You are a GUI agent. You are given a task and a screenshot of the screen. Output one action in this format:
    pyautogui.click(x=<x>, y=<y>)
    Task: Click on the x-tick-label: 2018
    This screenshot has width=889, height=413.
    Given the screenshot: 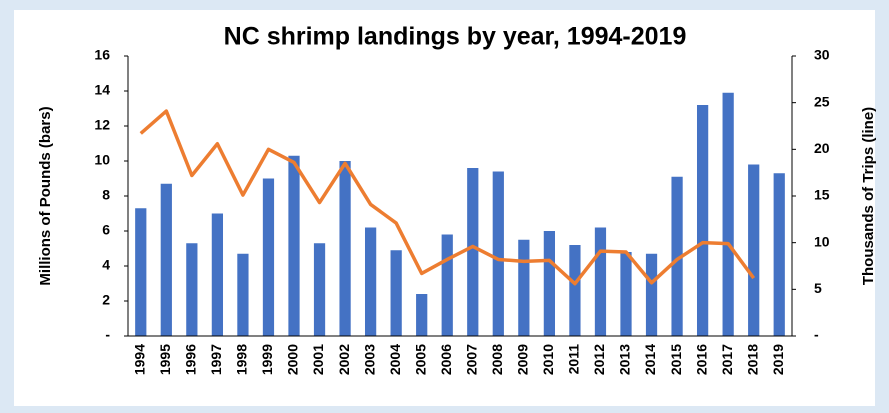 What is the action you would take?
    pyautogui.click(x=752, y=359)
    